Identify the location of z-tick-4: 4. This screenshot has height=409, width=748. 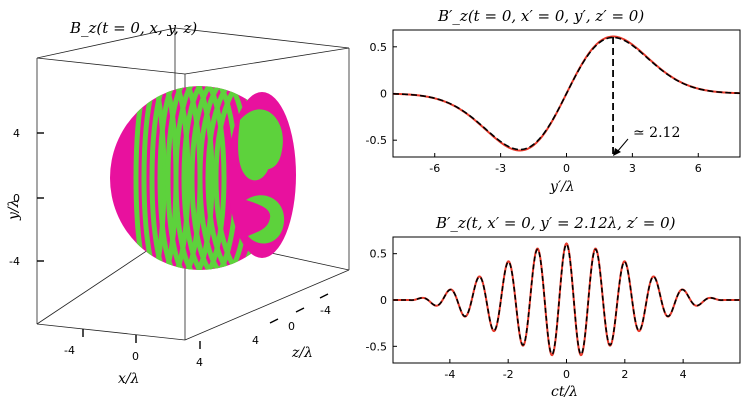
(255, 340).